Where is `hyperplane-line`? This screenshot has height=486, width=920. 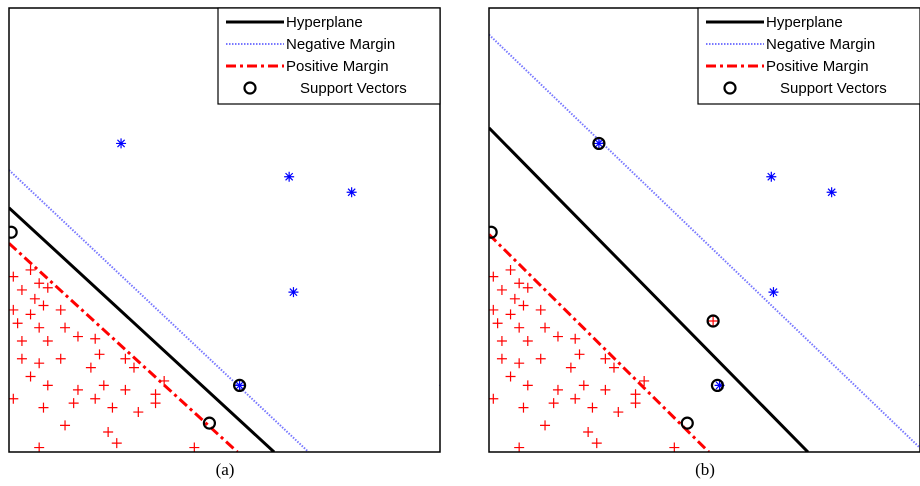 hyperplane-line is located at coordinates (142, 329).